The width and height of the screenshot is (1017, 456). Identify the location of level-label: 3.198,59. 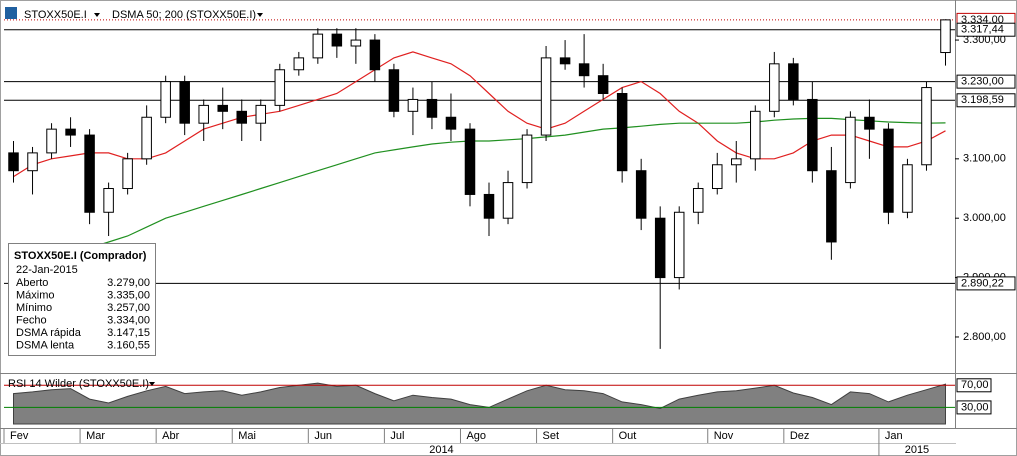
(982, 100).